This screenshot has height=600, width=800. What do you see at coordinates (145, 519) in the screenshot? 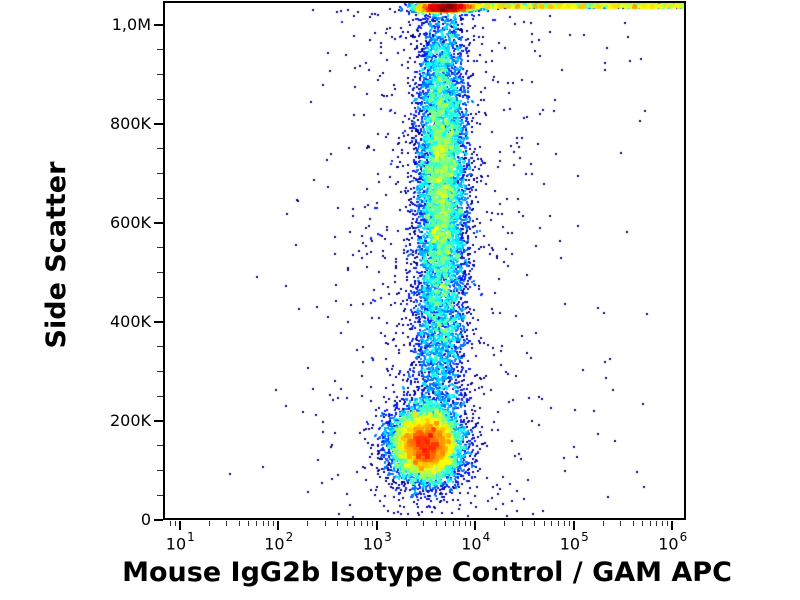
I see `y-tick-label: 0` at bounding box center [145, 519].